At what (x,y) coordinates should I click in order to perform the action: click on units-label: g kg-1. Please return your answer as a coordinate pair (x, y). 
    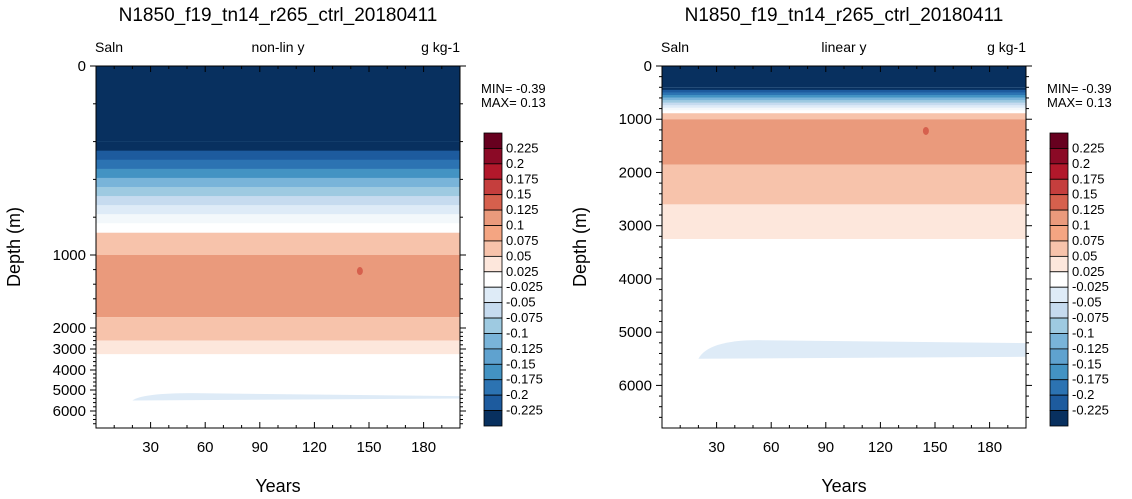
    Looking at the image, I should click on (1006, 47).